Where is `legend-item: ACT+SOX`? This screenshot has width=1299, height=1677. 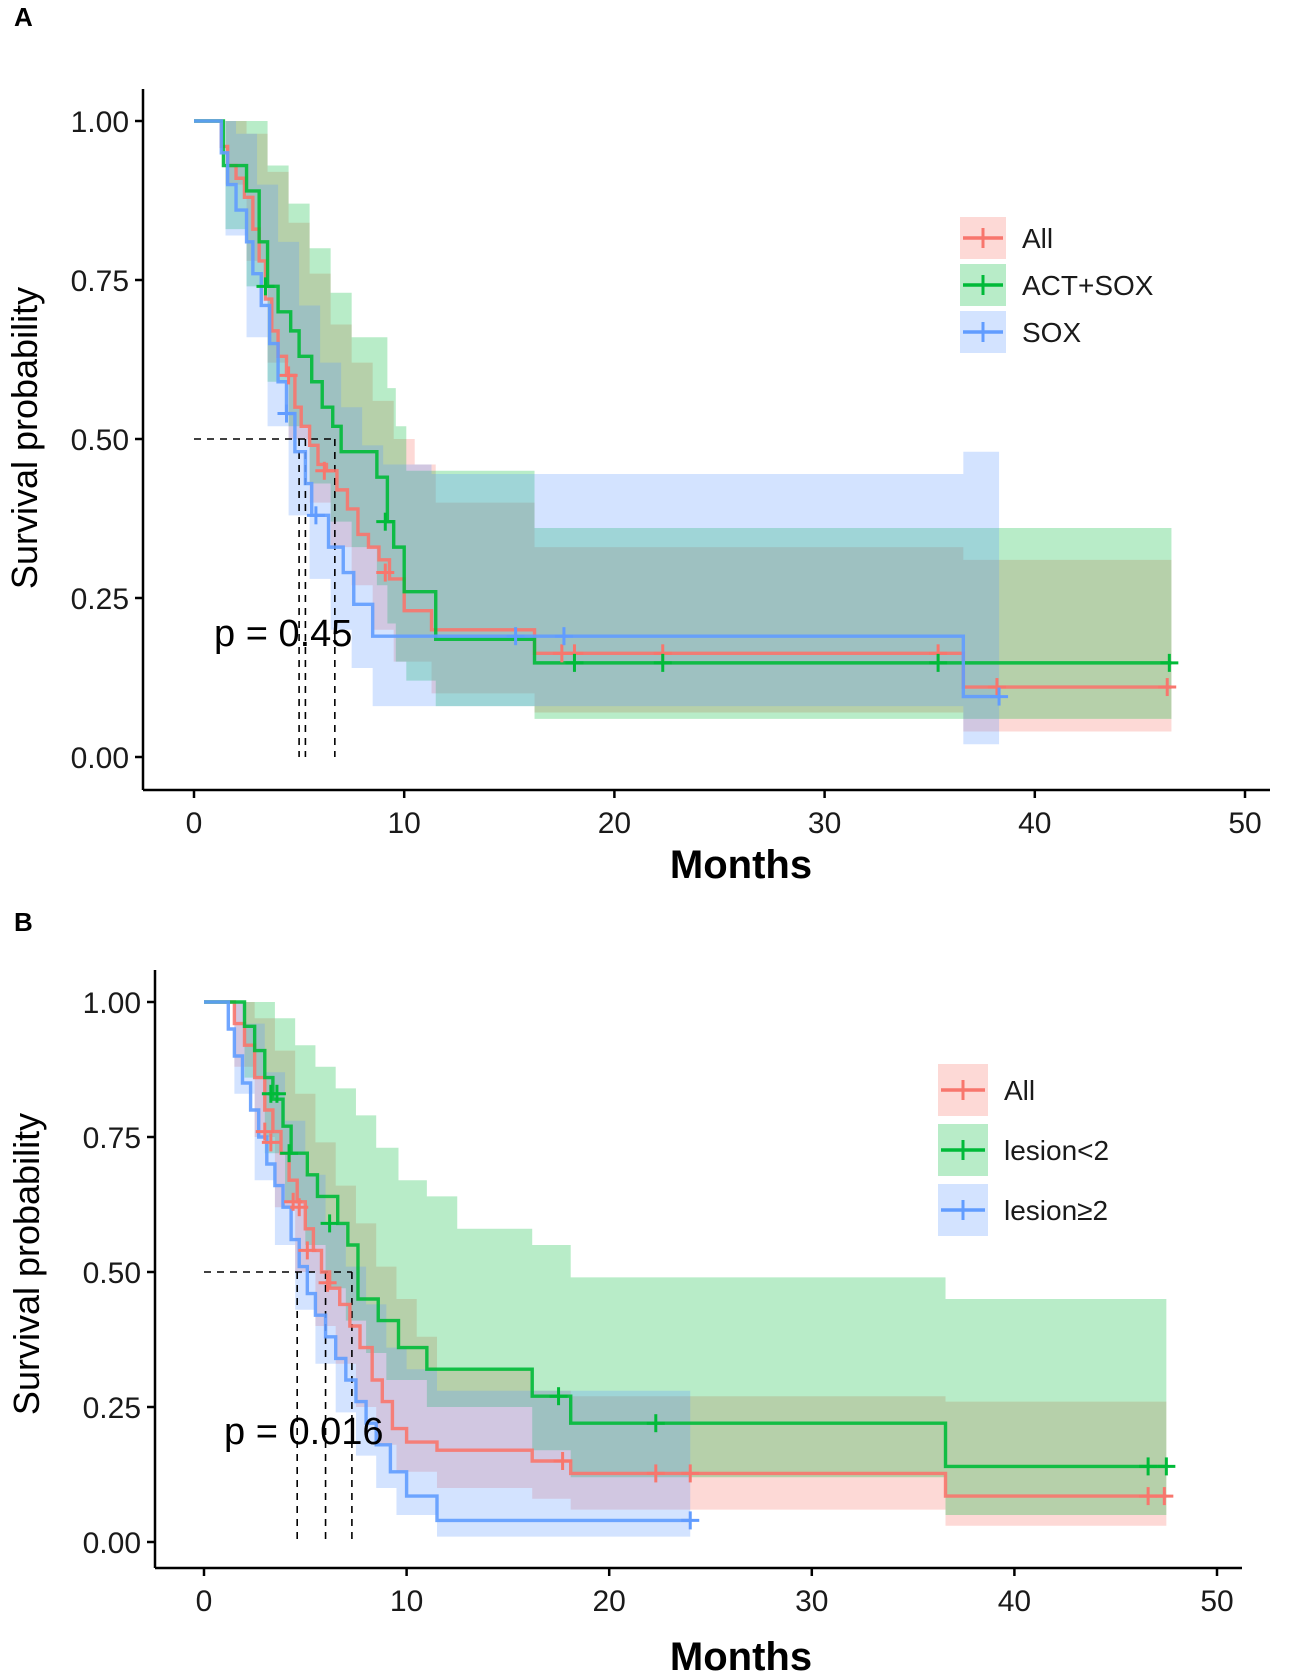
legend-item: ACT+SOX is located at coordinates (1057, 285).